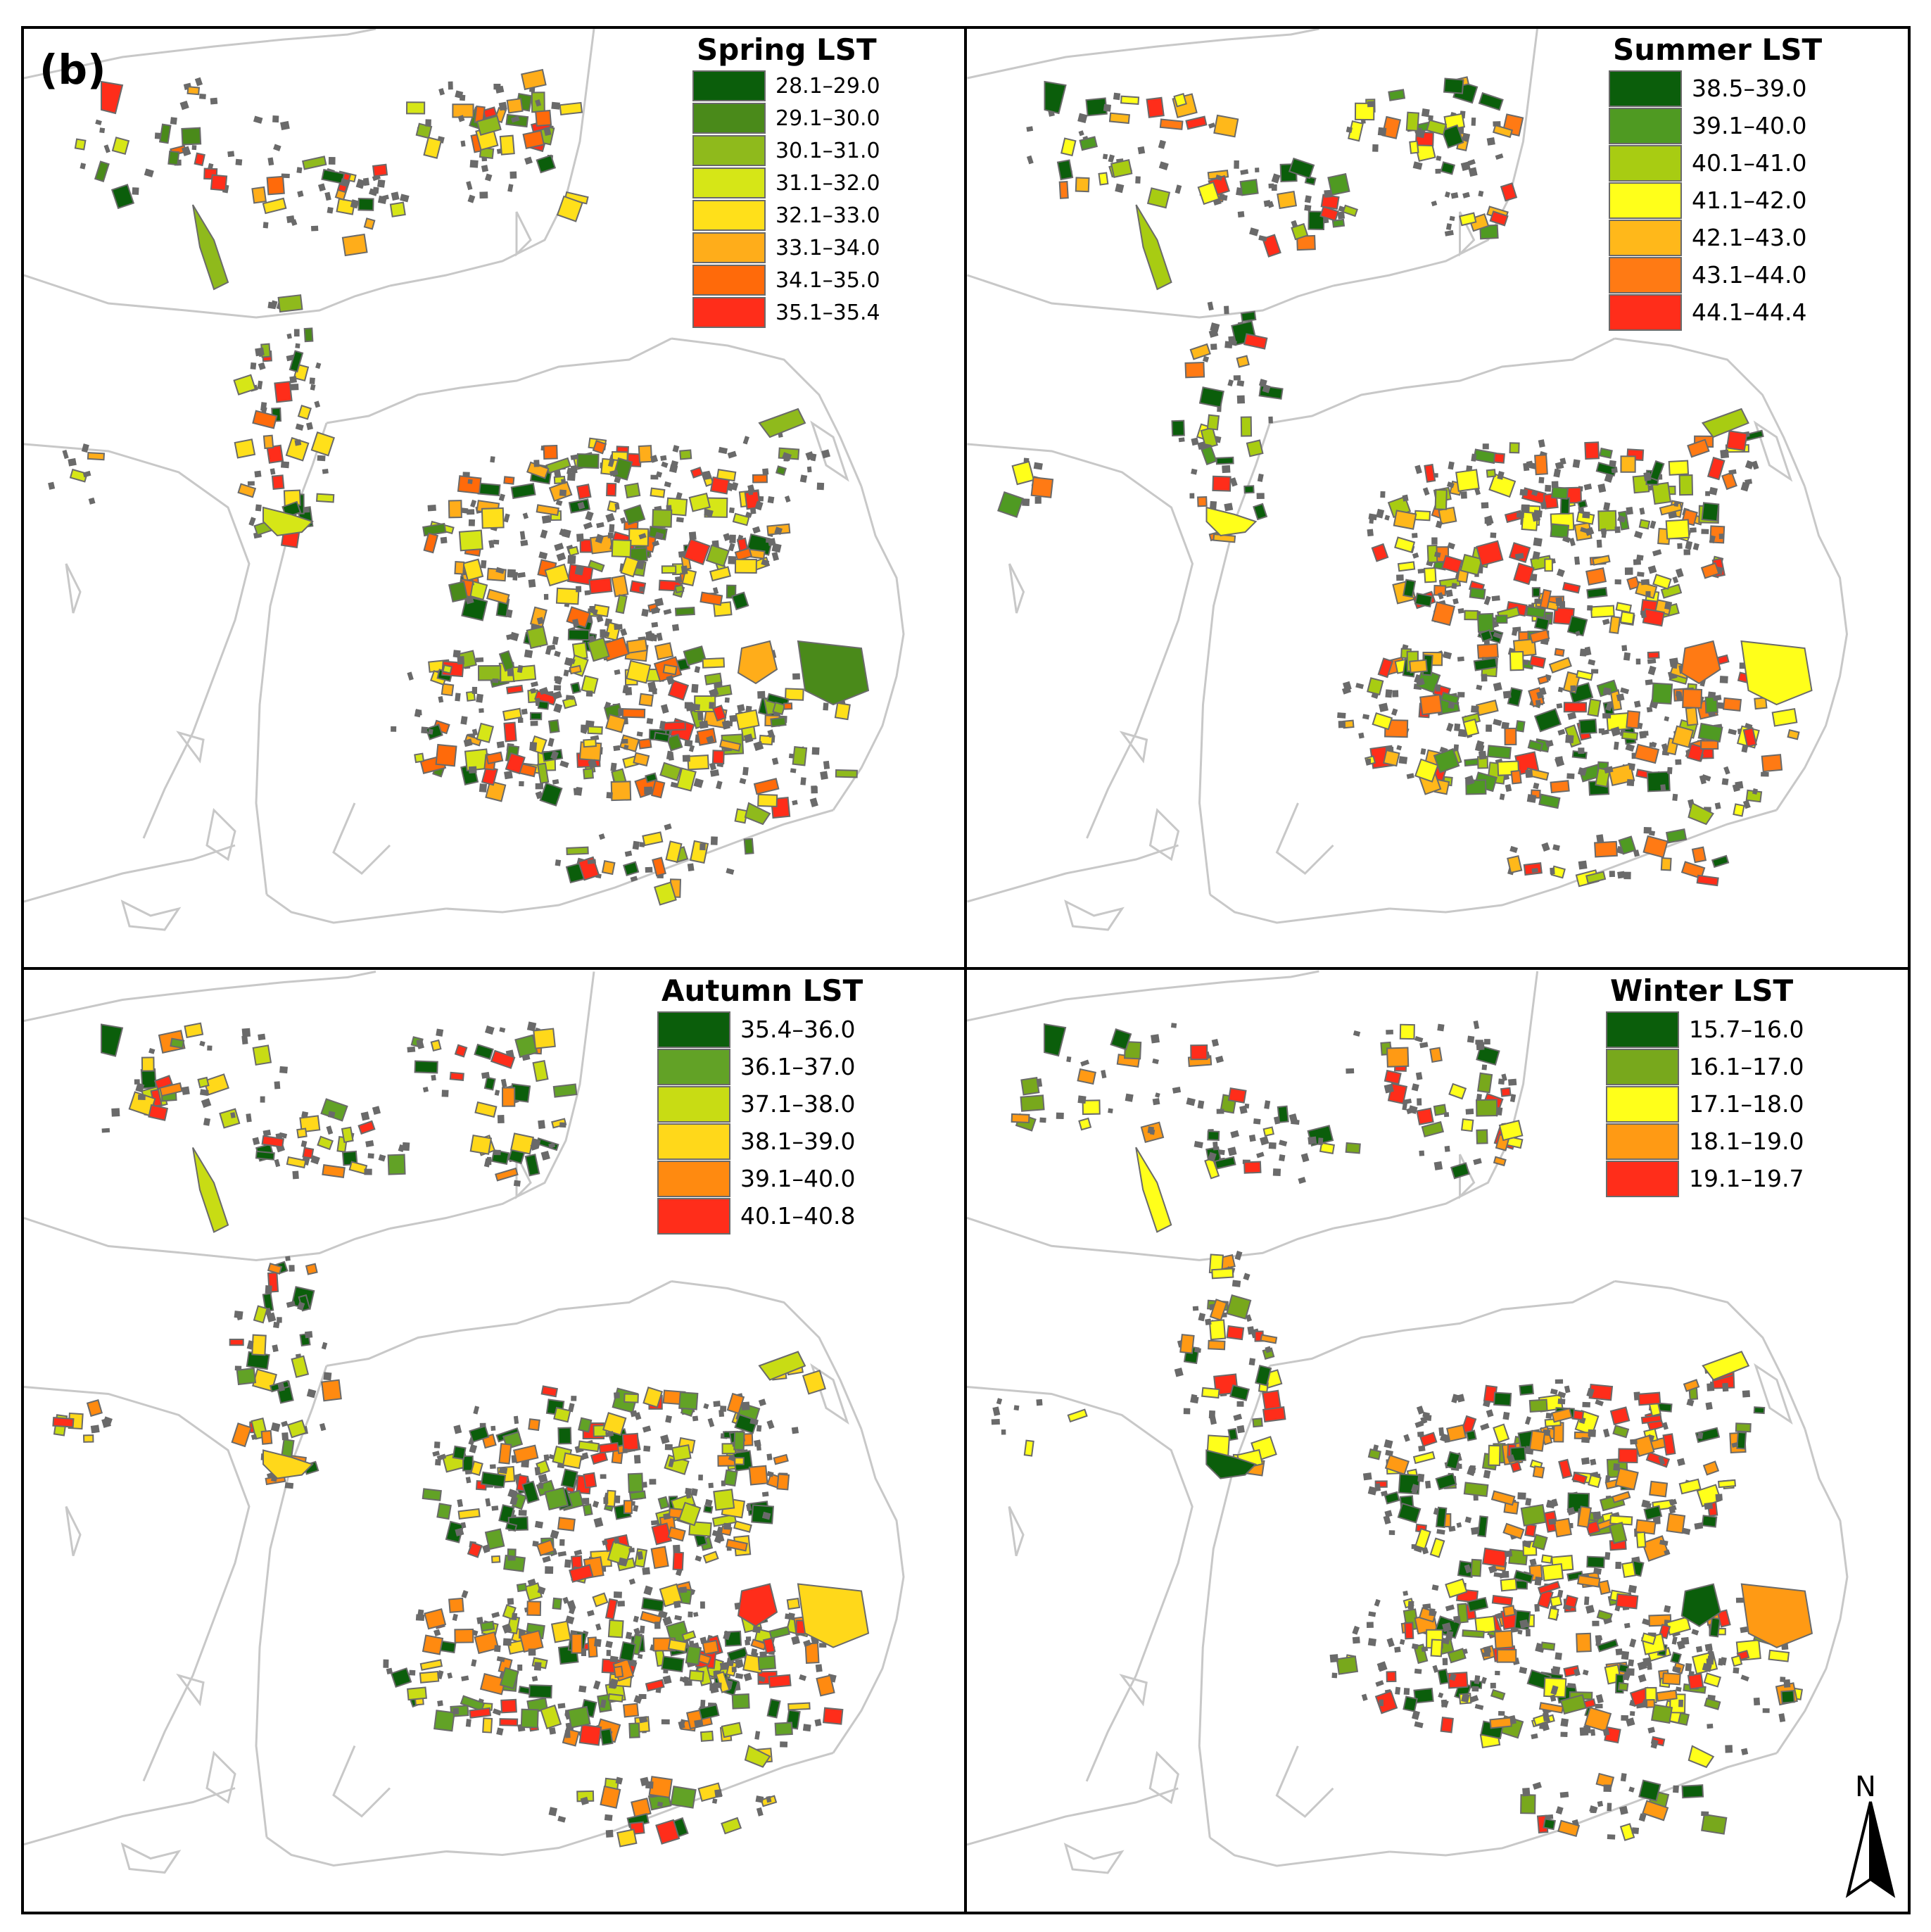 This screenshot has width=1931, height=1932. What do you see at coordinates (499, 1323) in the screenshot?
I see `boundary-line` at bounding box center [499, 1323].